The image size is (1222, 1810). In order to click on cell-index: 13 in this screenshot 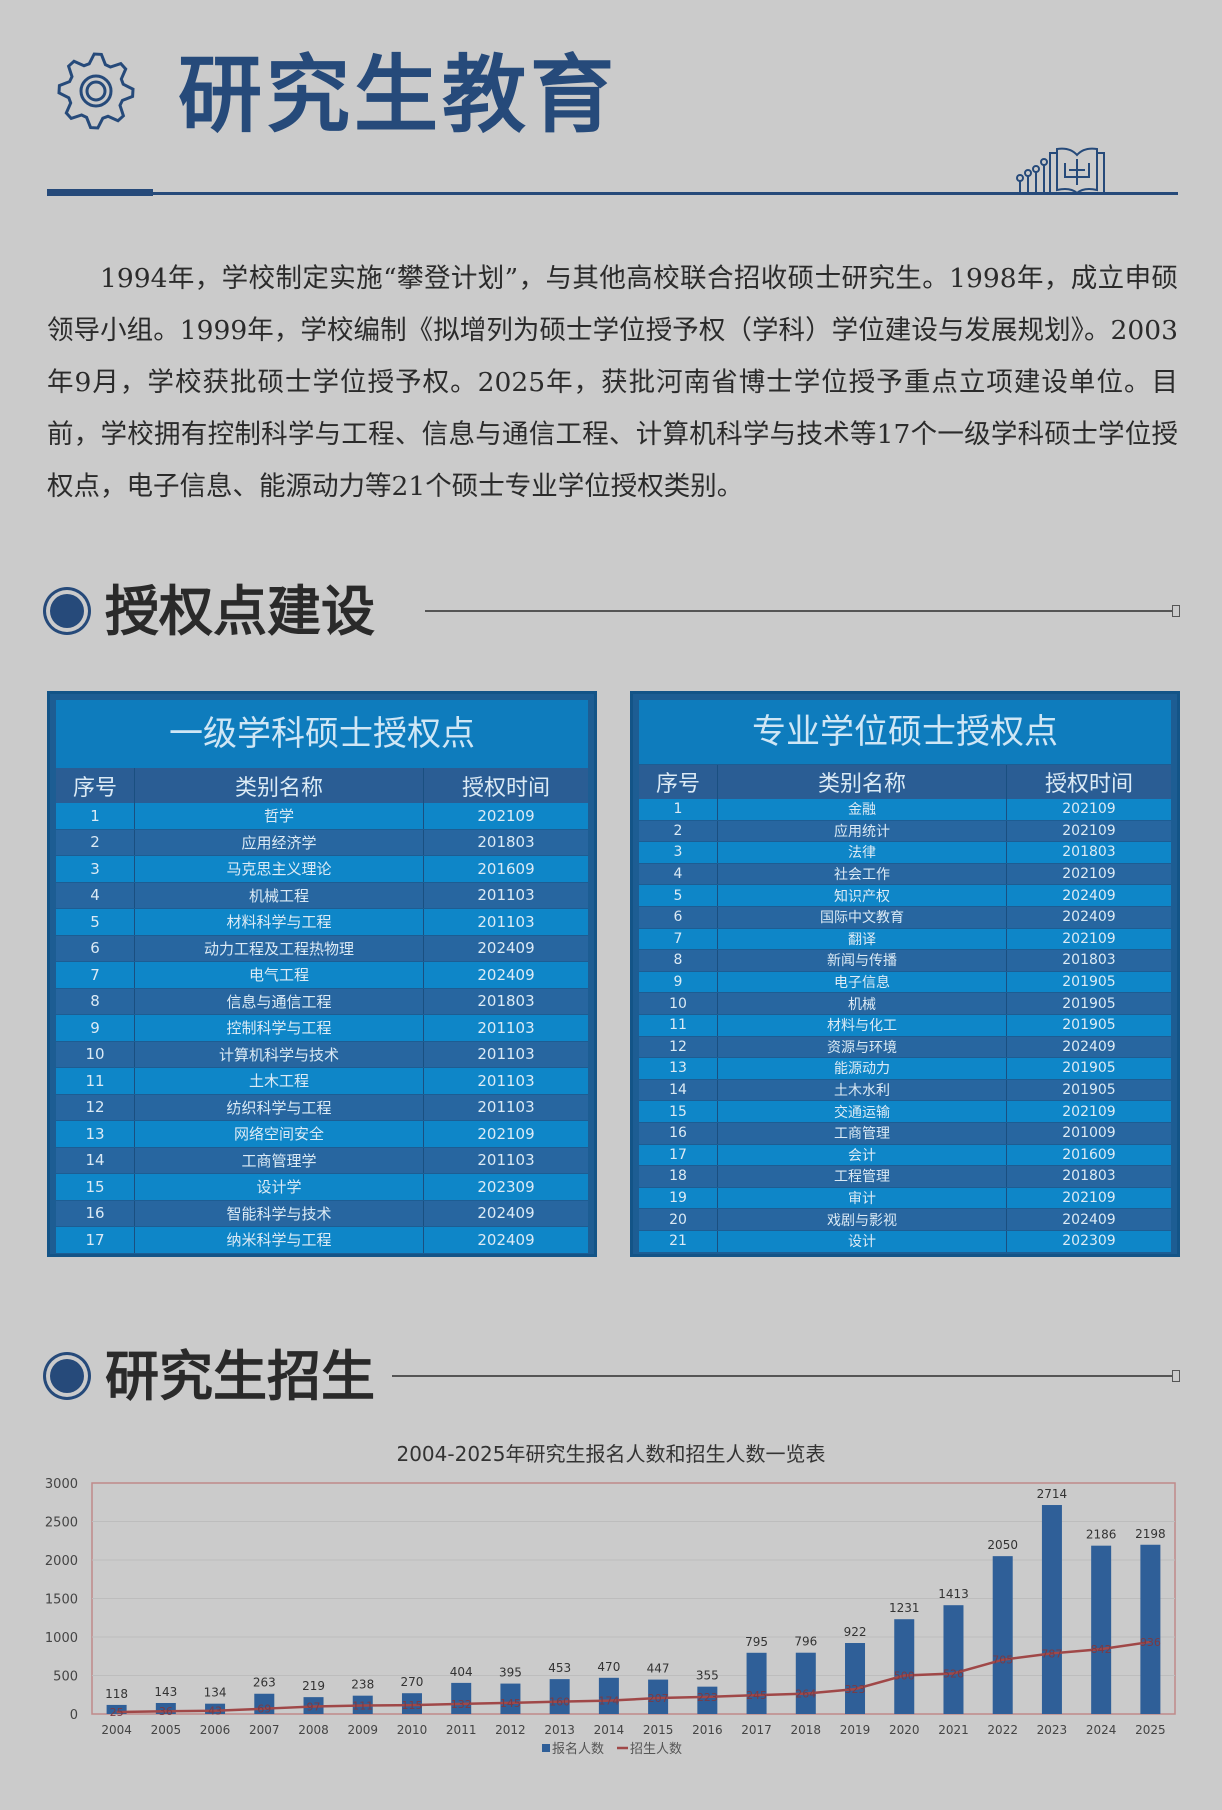, I will do `click(95, 1134)`.